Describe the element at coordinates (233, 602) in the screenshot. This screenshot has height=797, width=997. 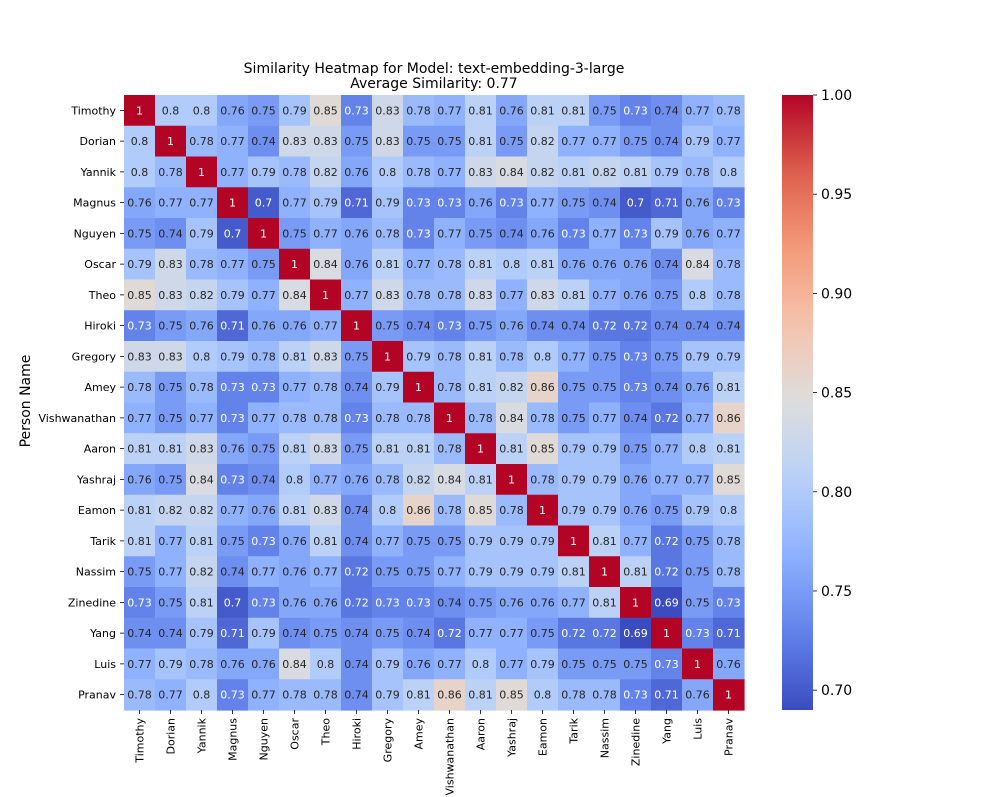
I see `cell-value-label: 0.7` at that location.